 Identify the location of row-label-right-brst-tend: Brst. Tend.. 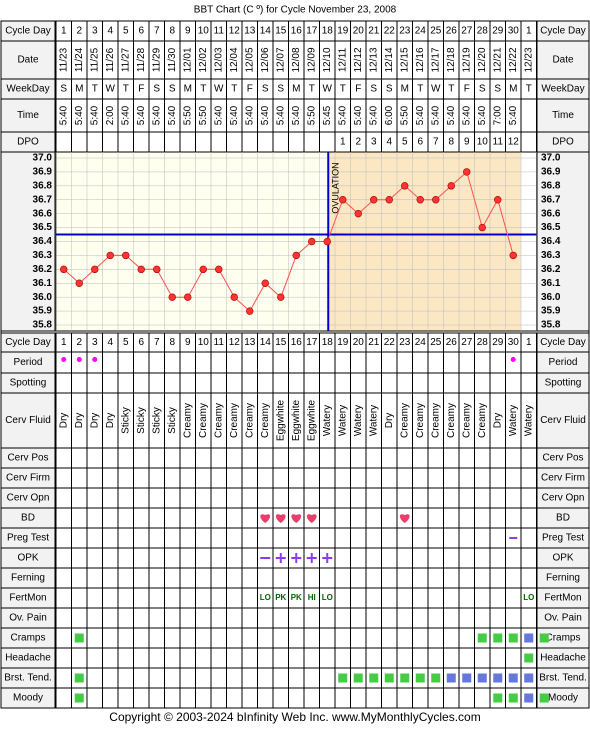
(563, 678).